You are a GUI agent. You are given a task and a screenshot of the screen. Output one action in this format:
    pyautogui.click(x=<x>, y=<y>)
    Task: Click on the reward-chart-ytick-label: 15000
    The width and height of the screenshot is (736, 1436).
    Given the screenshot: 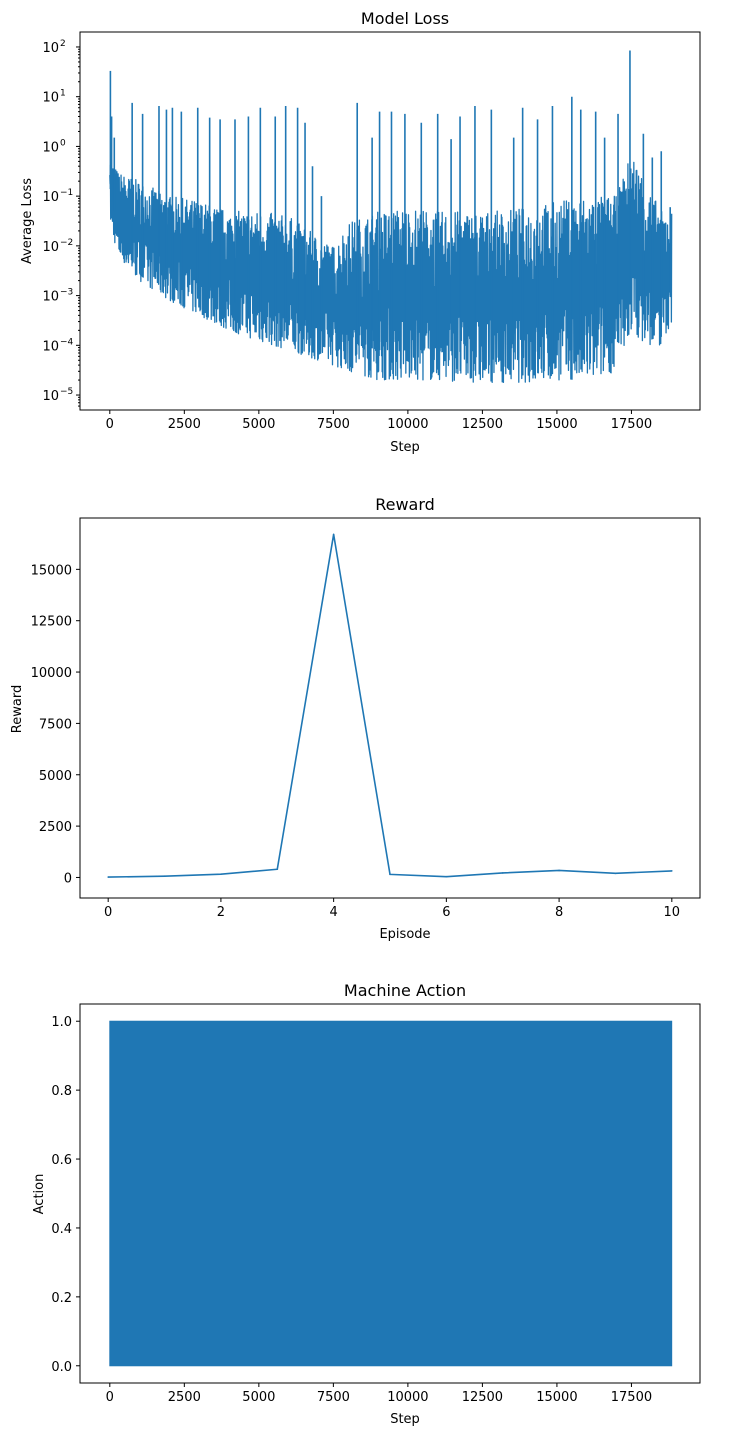 What is the action you would take?
    pyautogui.click(x=51, y=570)
    